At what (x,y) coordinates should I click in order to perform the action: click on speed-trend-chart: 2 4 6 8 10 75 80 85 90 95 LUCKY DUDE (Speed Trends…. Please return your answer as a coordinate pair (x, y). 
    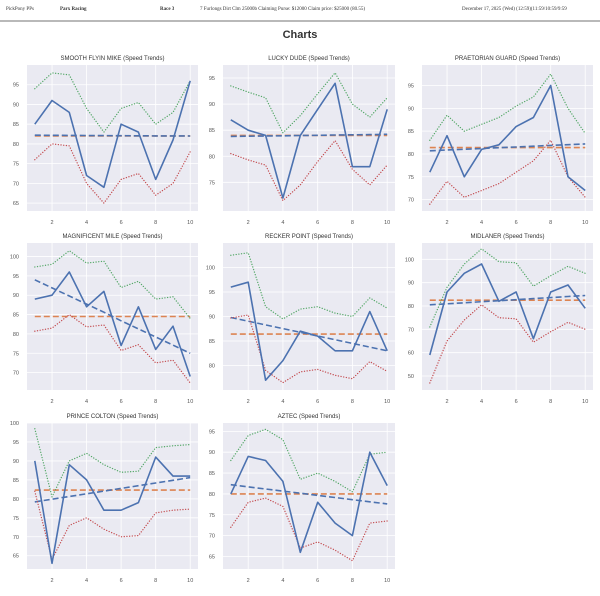
    Looking at the image, I should click on (302, 141).